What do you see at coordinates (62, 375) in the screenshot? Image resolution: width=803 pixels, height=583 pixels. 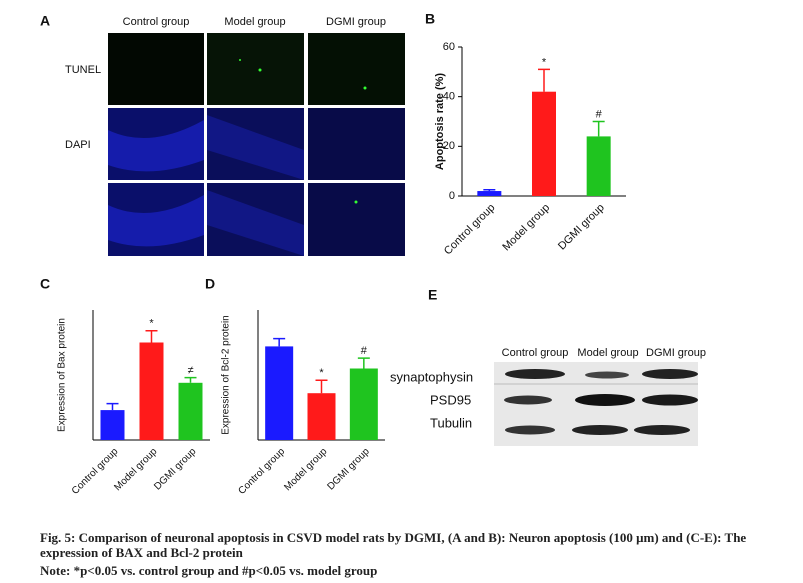 I see `y-axis-label: Expression of Bax protein` at bounding box center [62, 375].